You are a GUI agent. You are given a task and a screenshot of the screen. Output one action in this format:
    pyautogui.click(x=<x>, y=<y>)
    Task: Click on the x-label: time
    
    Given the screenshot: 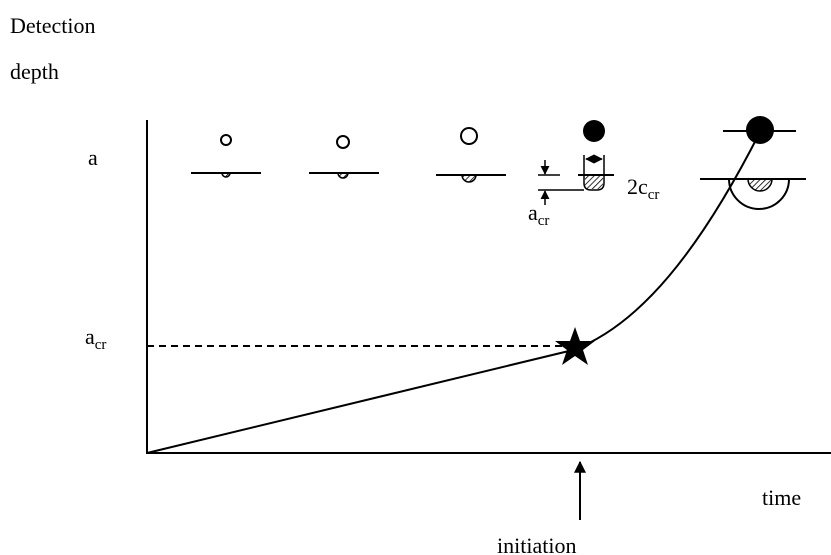 What is the action you would take?
    pyautogui.click(x=781, y=497)
    